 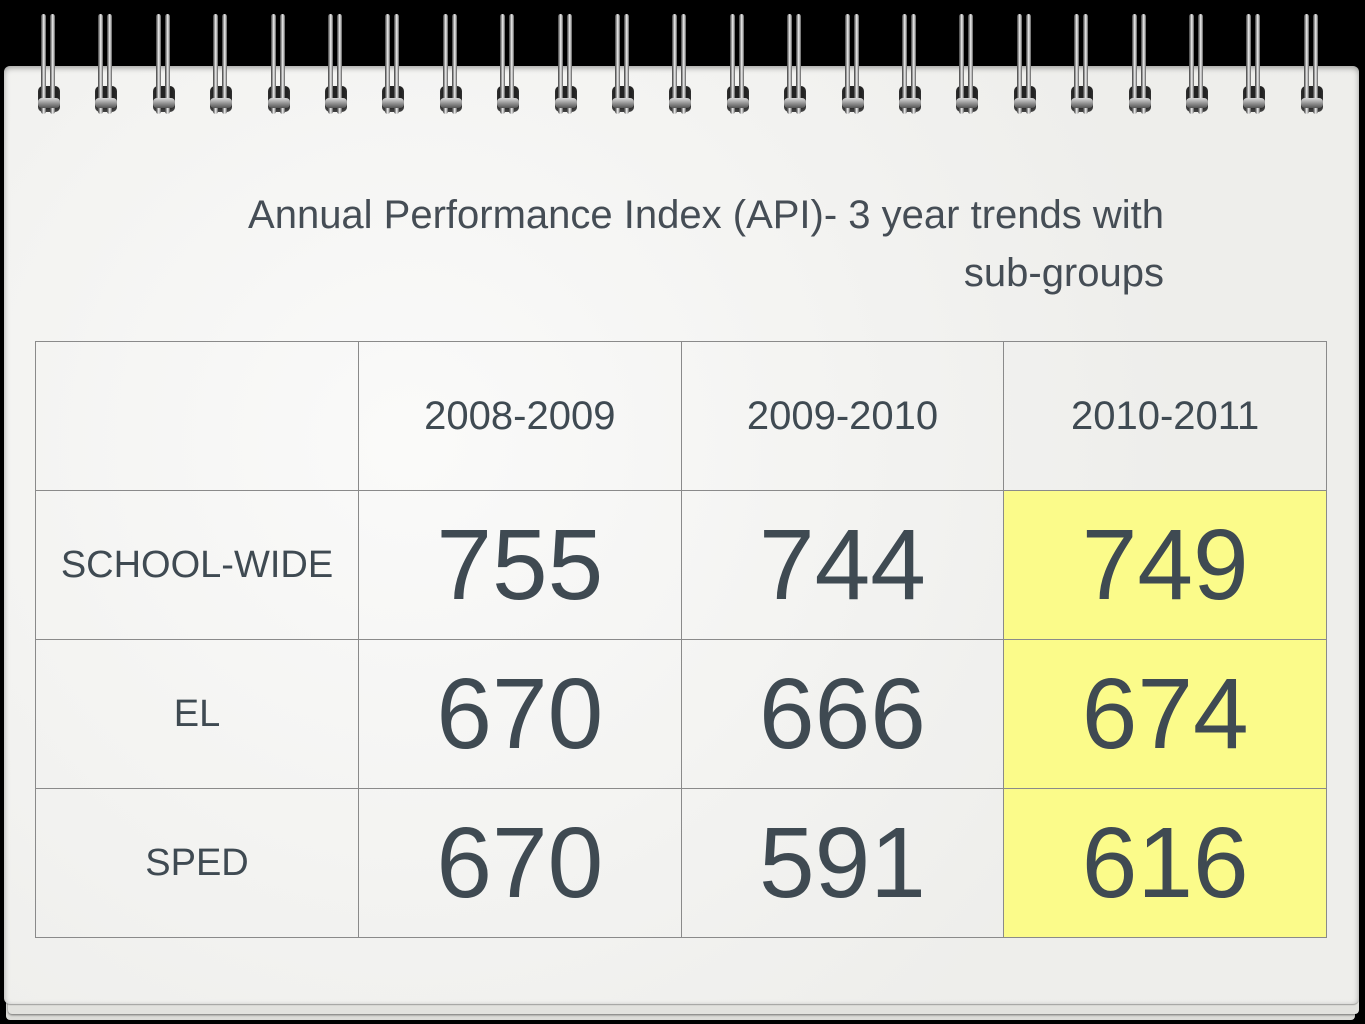 I want to click on cell-el-2010-2011: 674, so click(x=1165, y=714).